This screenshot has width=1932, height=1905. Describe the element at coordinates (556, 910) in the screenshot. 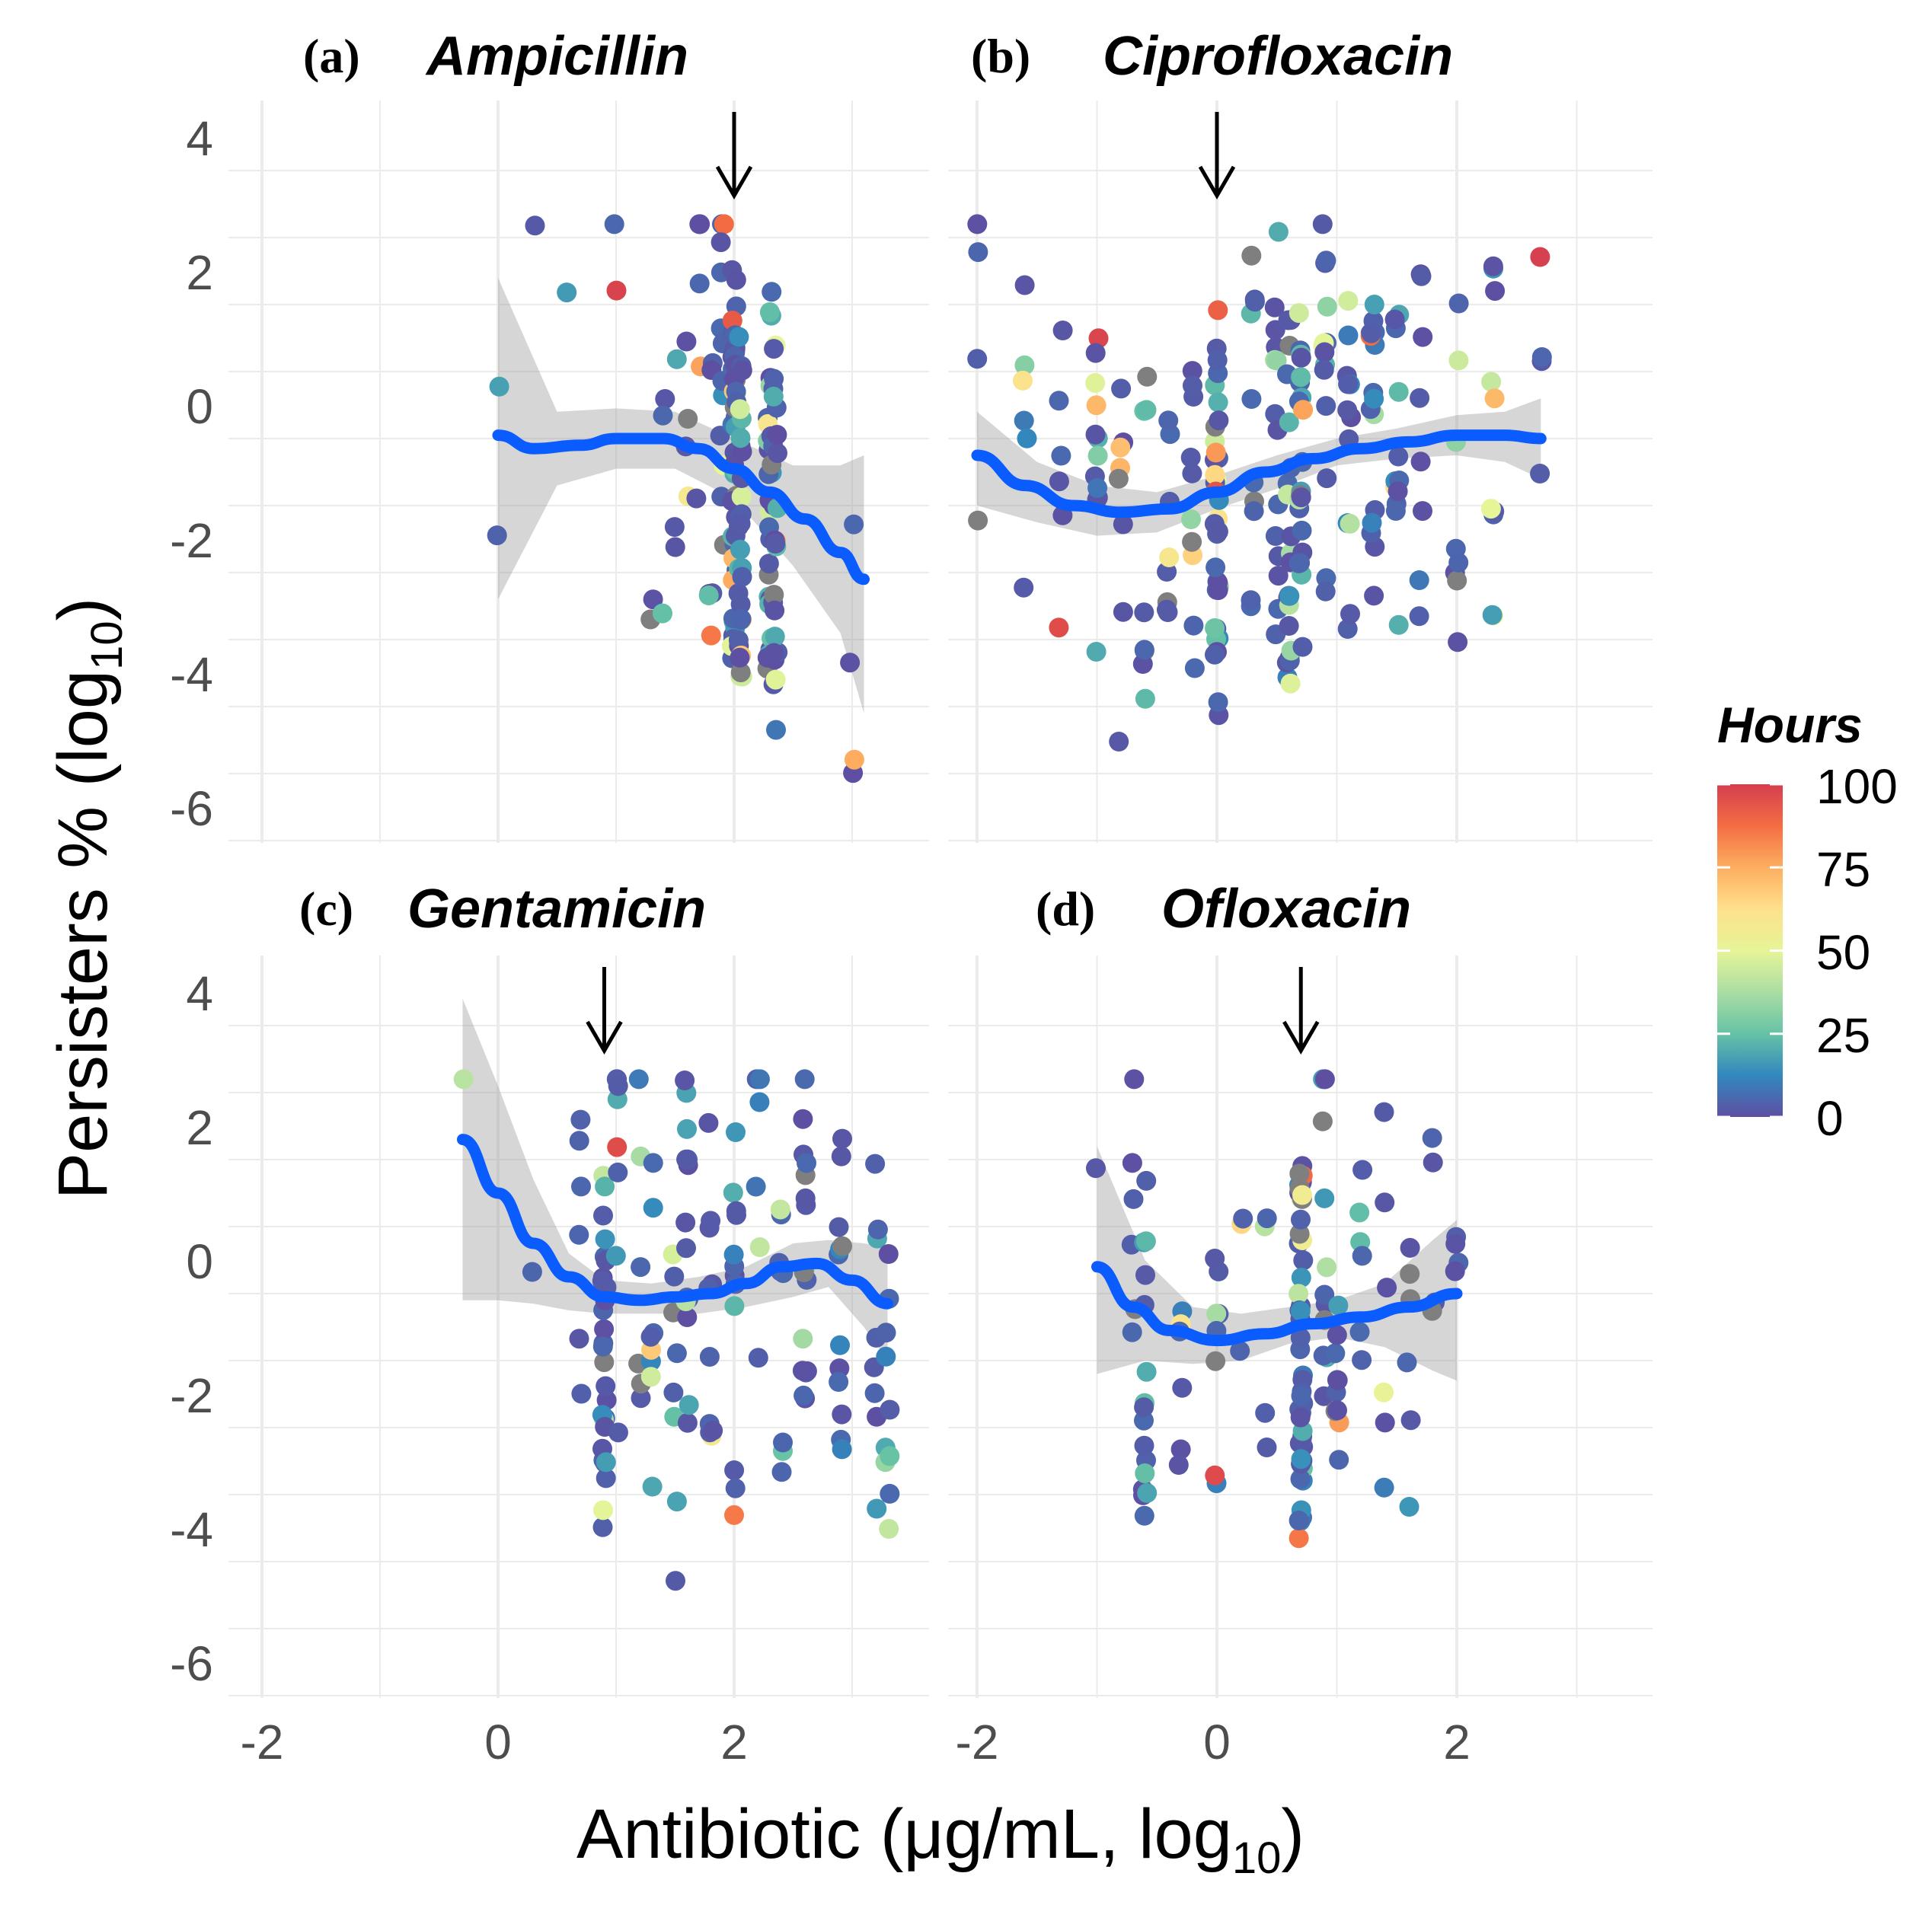

I see `panel-title-gentamicin: Gentamicin` at that location.